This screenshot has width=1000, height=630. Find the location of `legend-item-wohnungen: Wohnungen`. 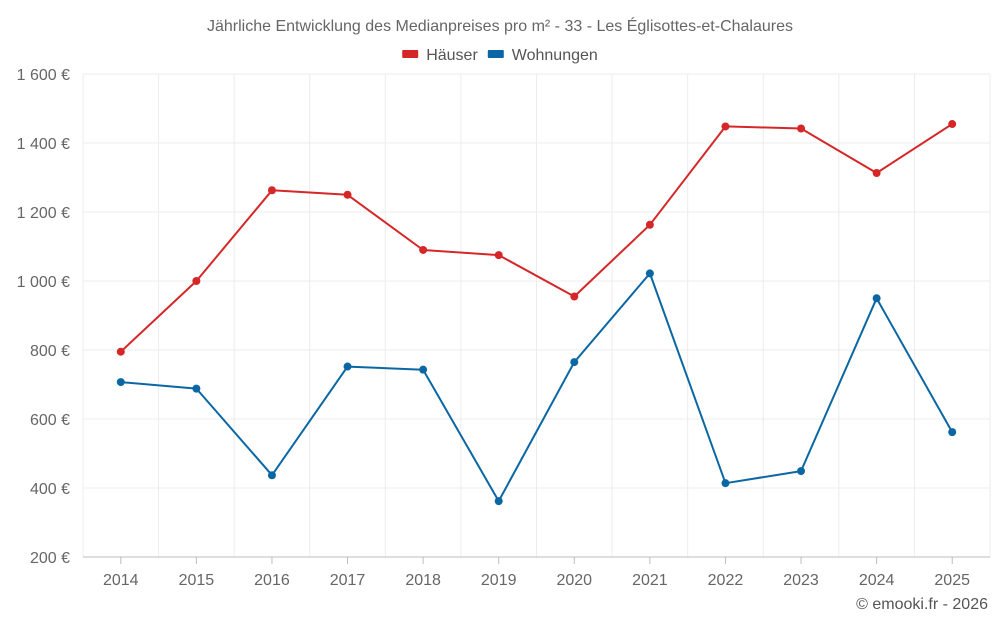

legend-item-wohnungen: Wohnungen is located at coordinates (542, 55).